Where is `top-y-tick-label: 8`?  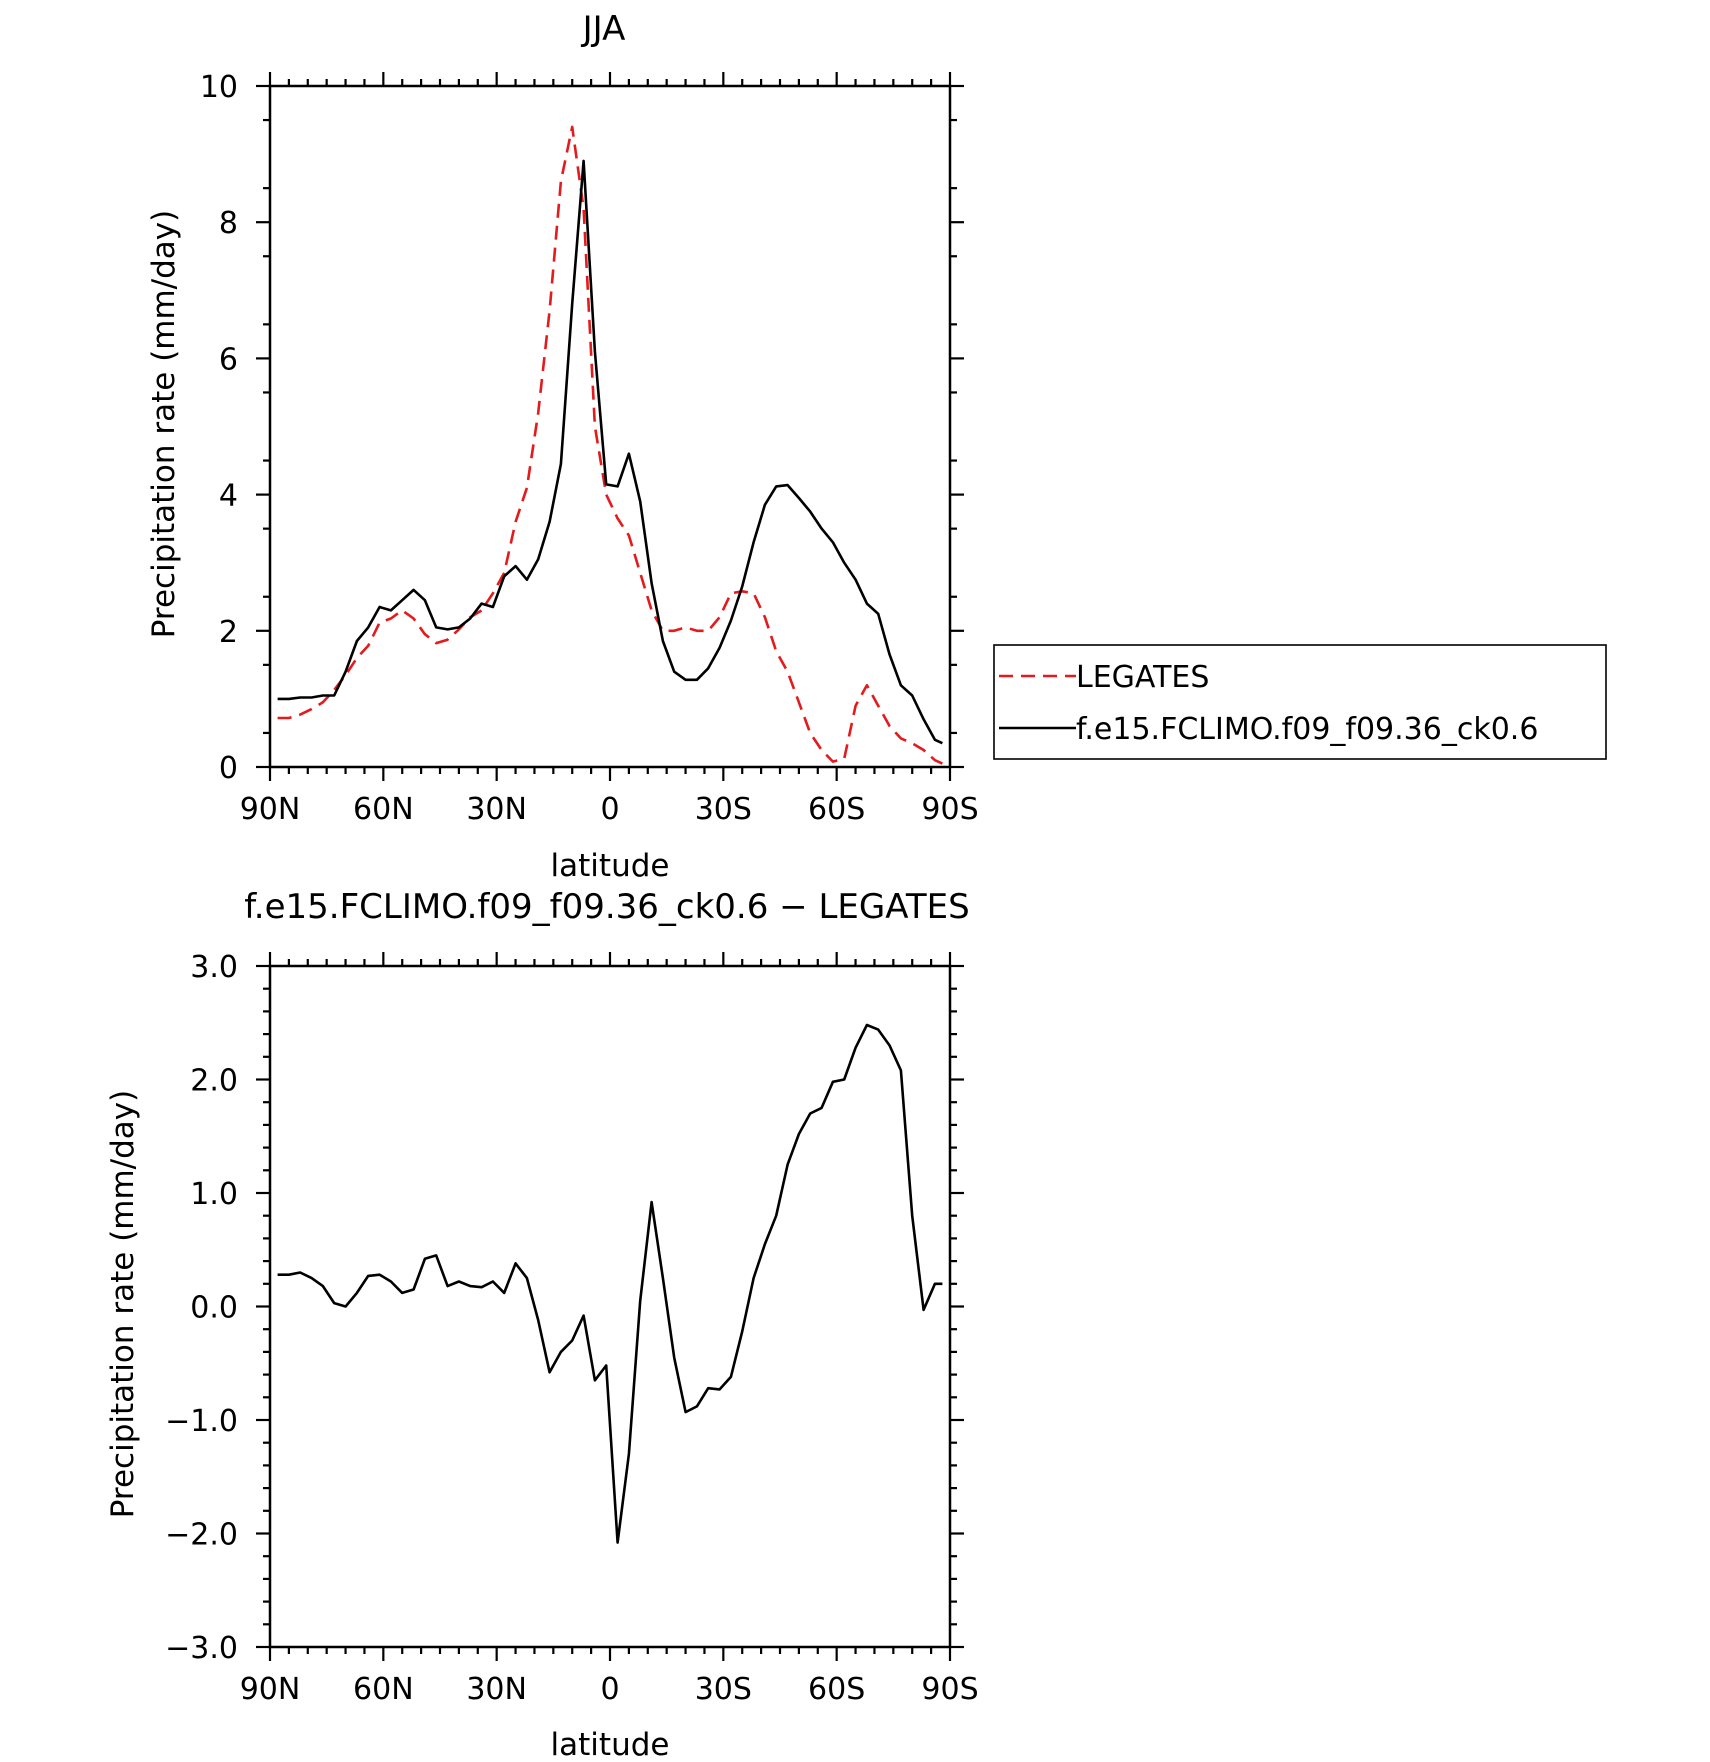 top-y-tick-label: 8 is located at coordinates (228, 223).